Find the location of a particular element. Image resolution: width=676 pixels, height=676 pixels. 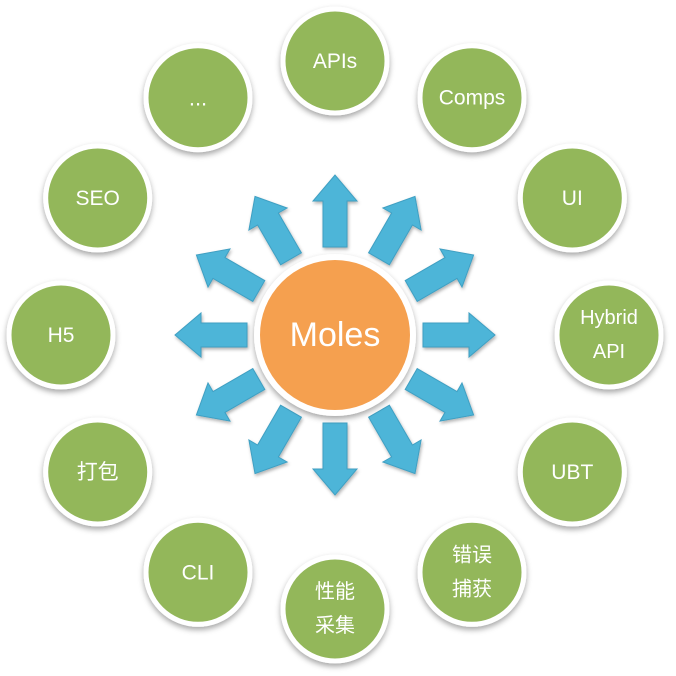

node-error: 错误捕获 is located at coordinates (472, 572).